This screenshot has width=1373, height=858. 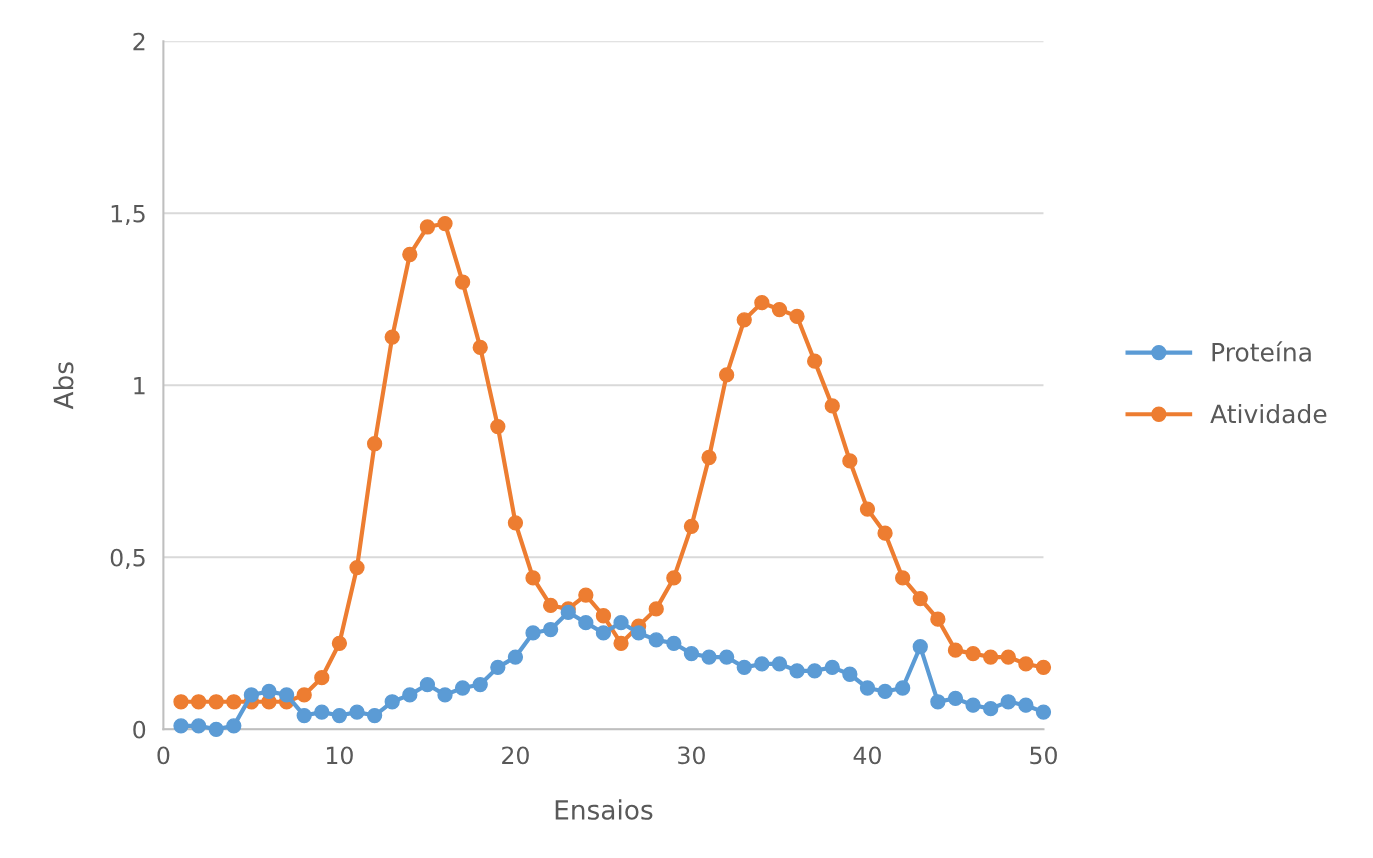 What do you see at coordinates (127, 558) in the screenshot?
I see `y-tick-label: 0,5` at bounding box center [127, 558].